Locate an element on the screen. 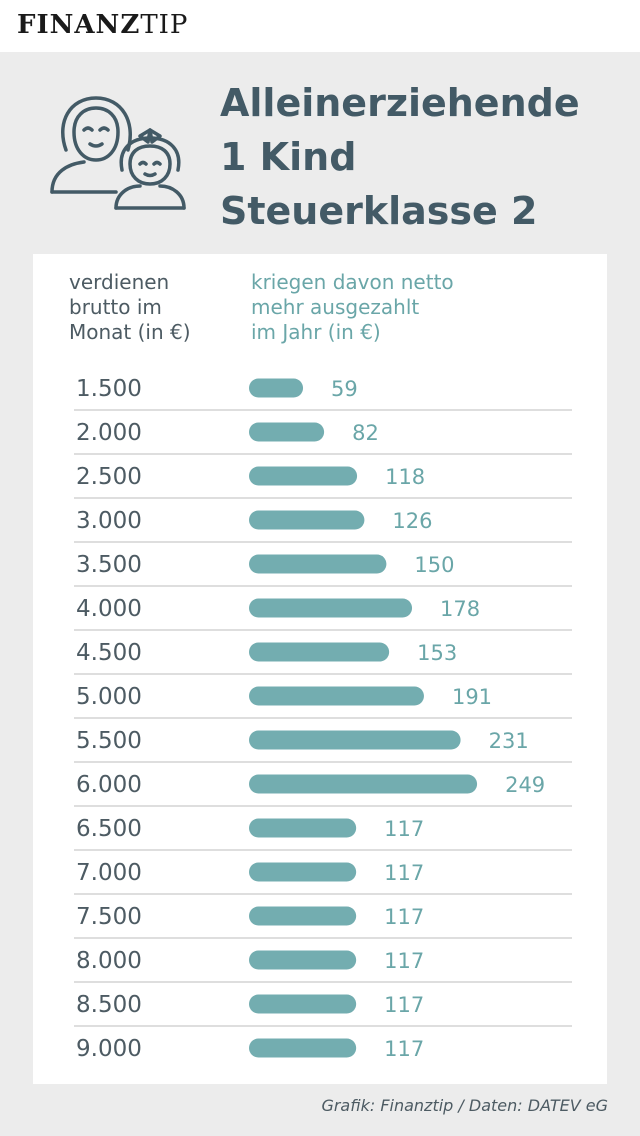 The image size is (640, 1136). column-header-gross: verdienen brutto im Monat (in €) is located at coordinates (130, 307).